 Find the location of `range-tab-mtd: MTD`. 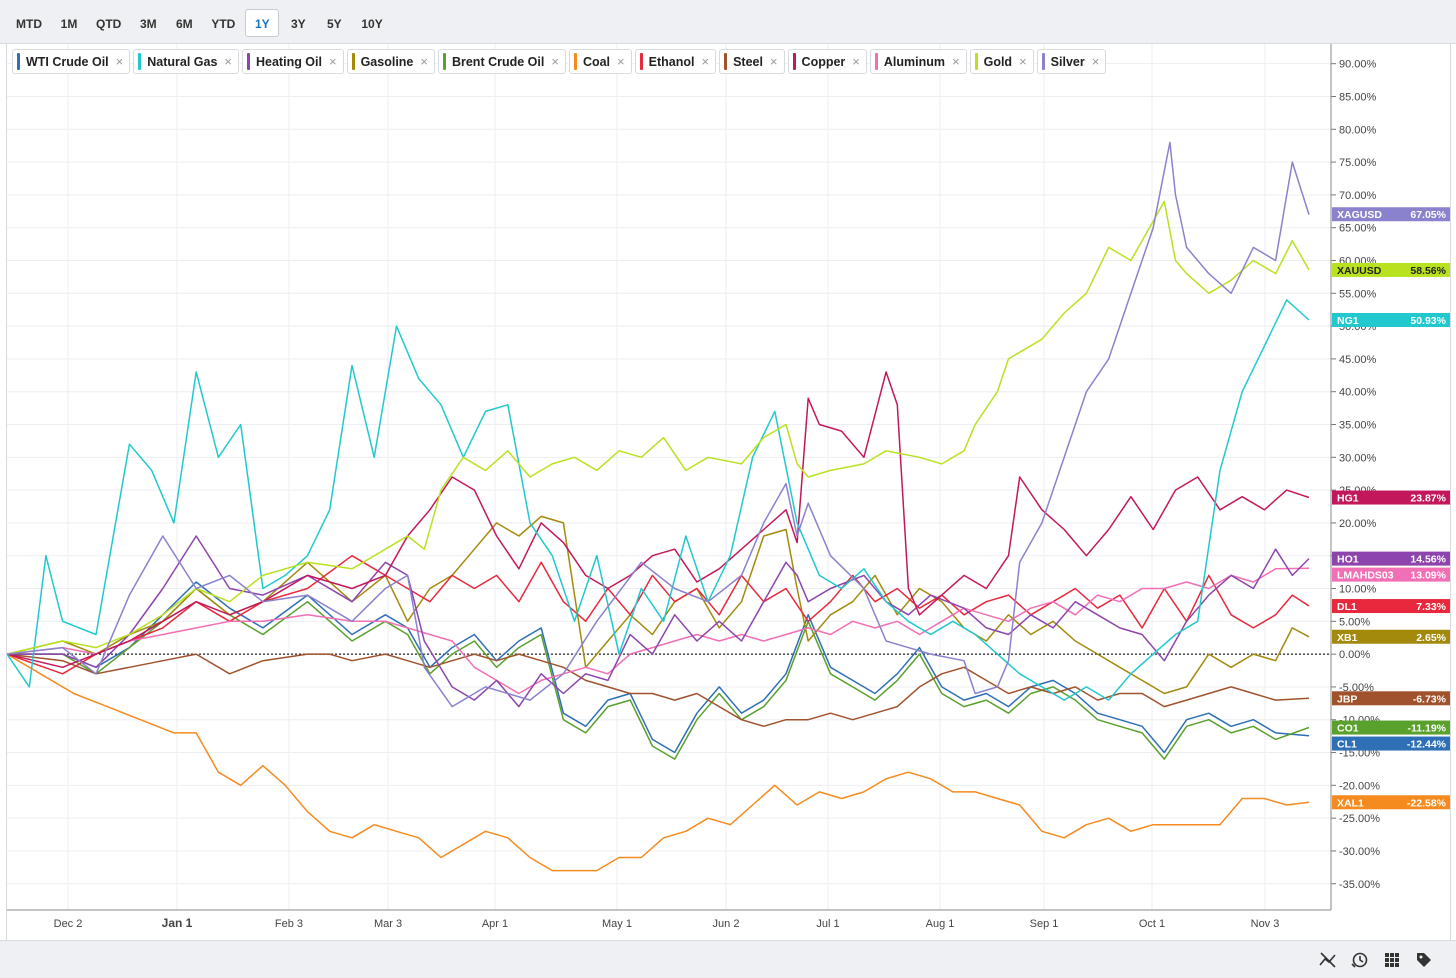

range-tab-mtd: MTD is located at coordinates (29, 24).